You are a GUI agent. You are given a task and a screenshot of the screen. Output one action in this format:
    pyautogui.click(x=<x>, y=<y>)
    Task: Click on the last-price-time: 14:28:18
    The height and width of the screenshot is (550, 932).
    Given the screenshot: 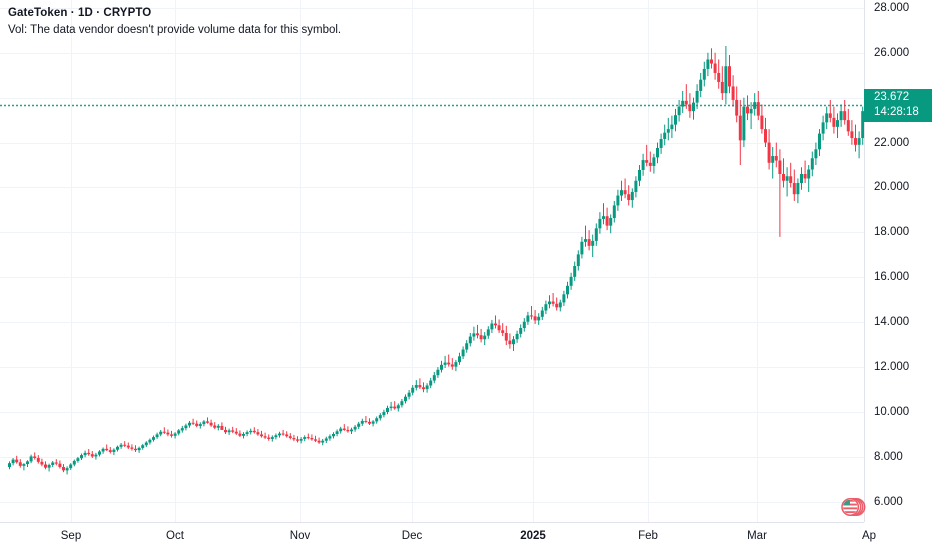 What is the action you would take?
    pyautogui.click(x=896, y=112)
    